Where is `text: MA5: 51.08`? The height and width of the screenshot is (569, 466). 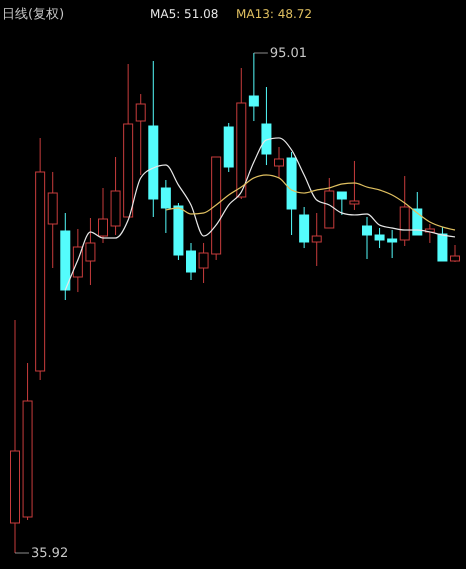 text: MA5: 51.08 is located at coordinates (184, 14).